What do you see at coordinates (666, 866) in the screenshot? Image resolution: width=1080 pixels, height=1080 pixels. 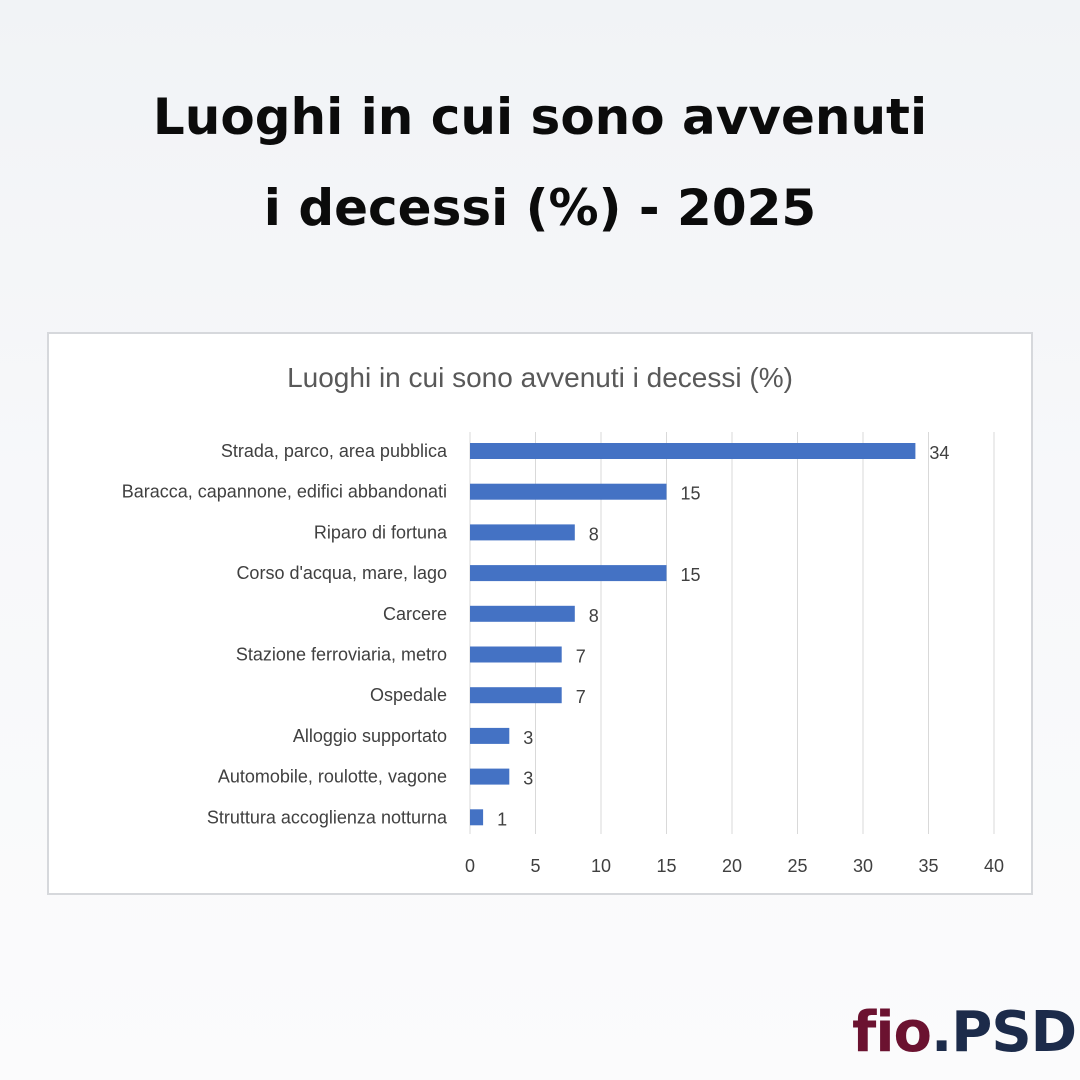 I see `x-tick-label: 15` at bounding box center [666, 866].